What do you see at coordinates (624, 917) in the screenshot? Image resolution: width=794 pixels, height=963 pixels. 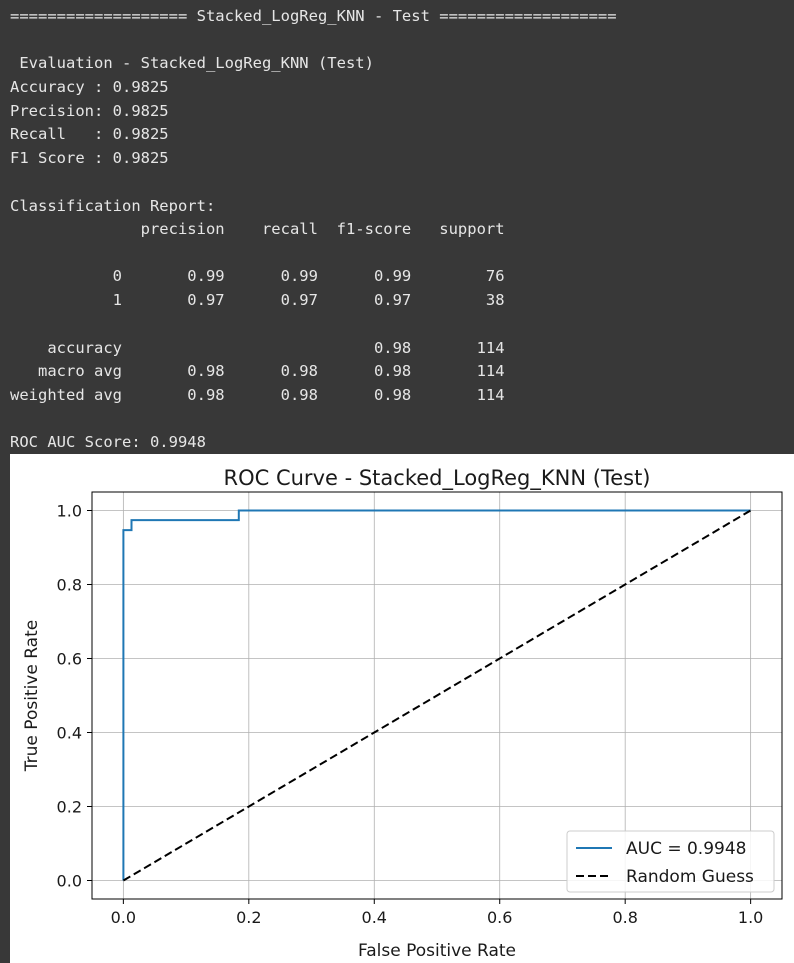 I see `x-tick-label: 0.8` at bounding box center [624, 917].